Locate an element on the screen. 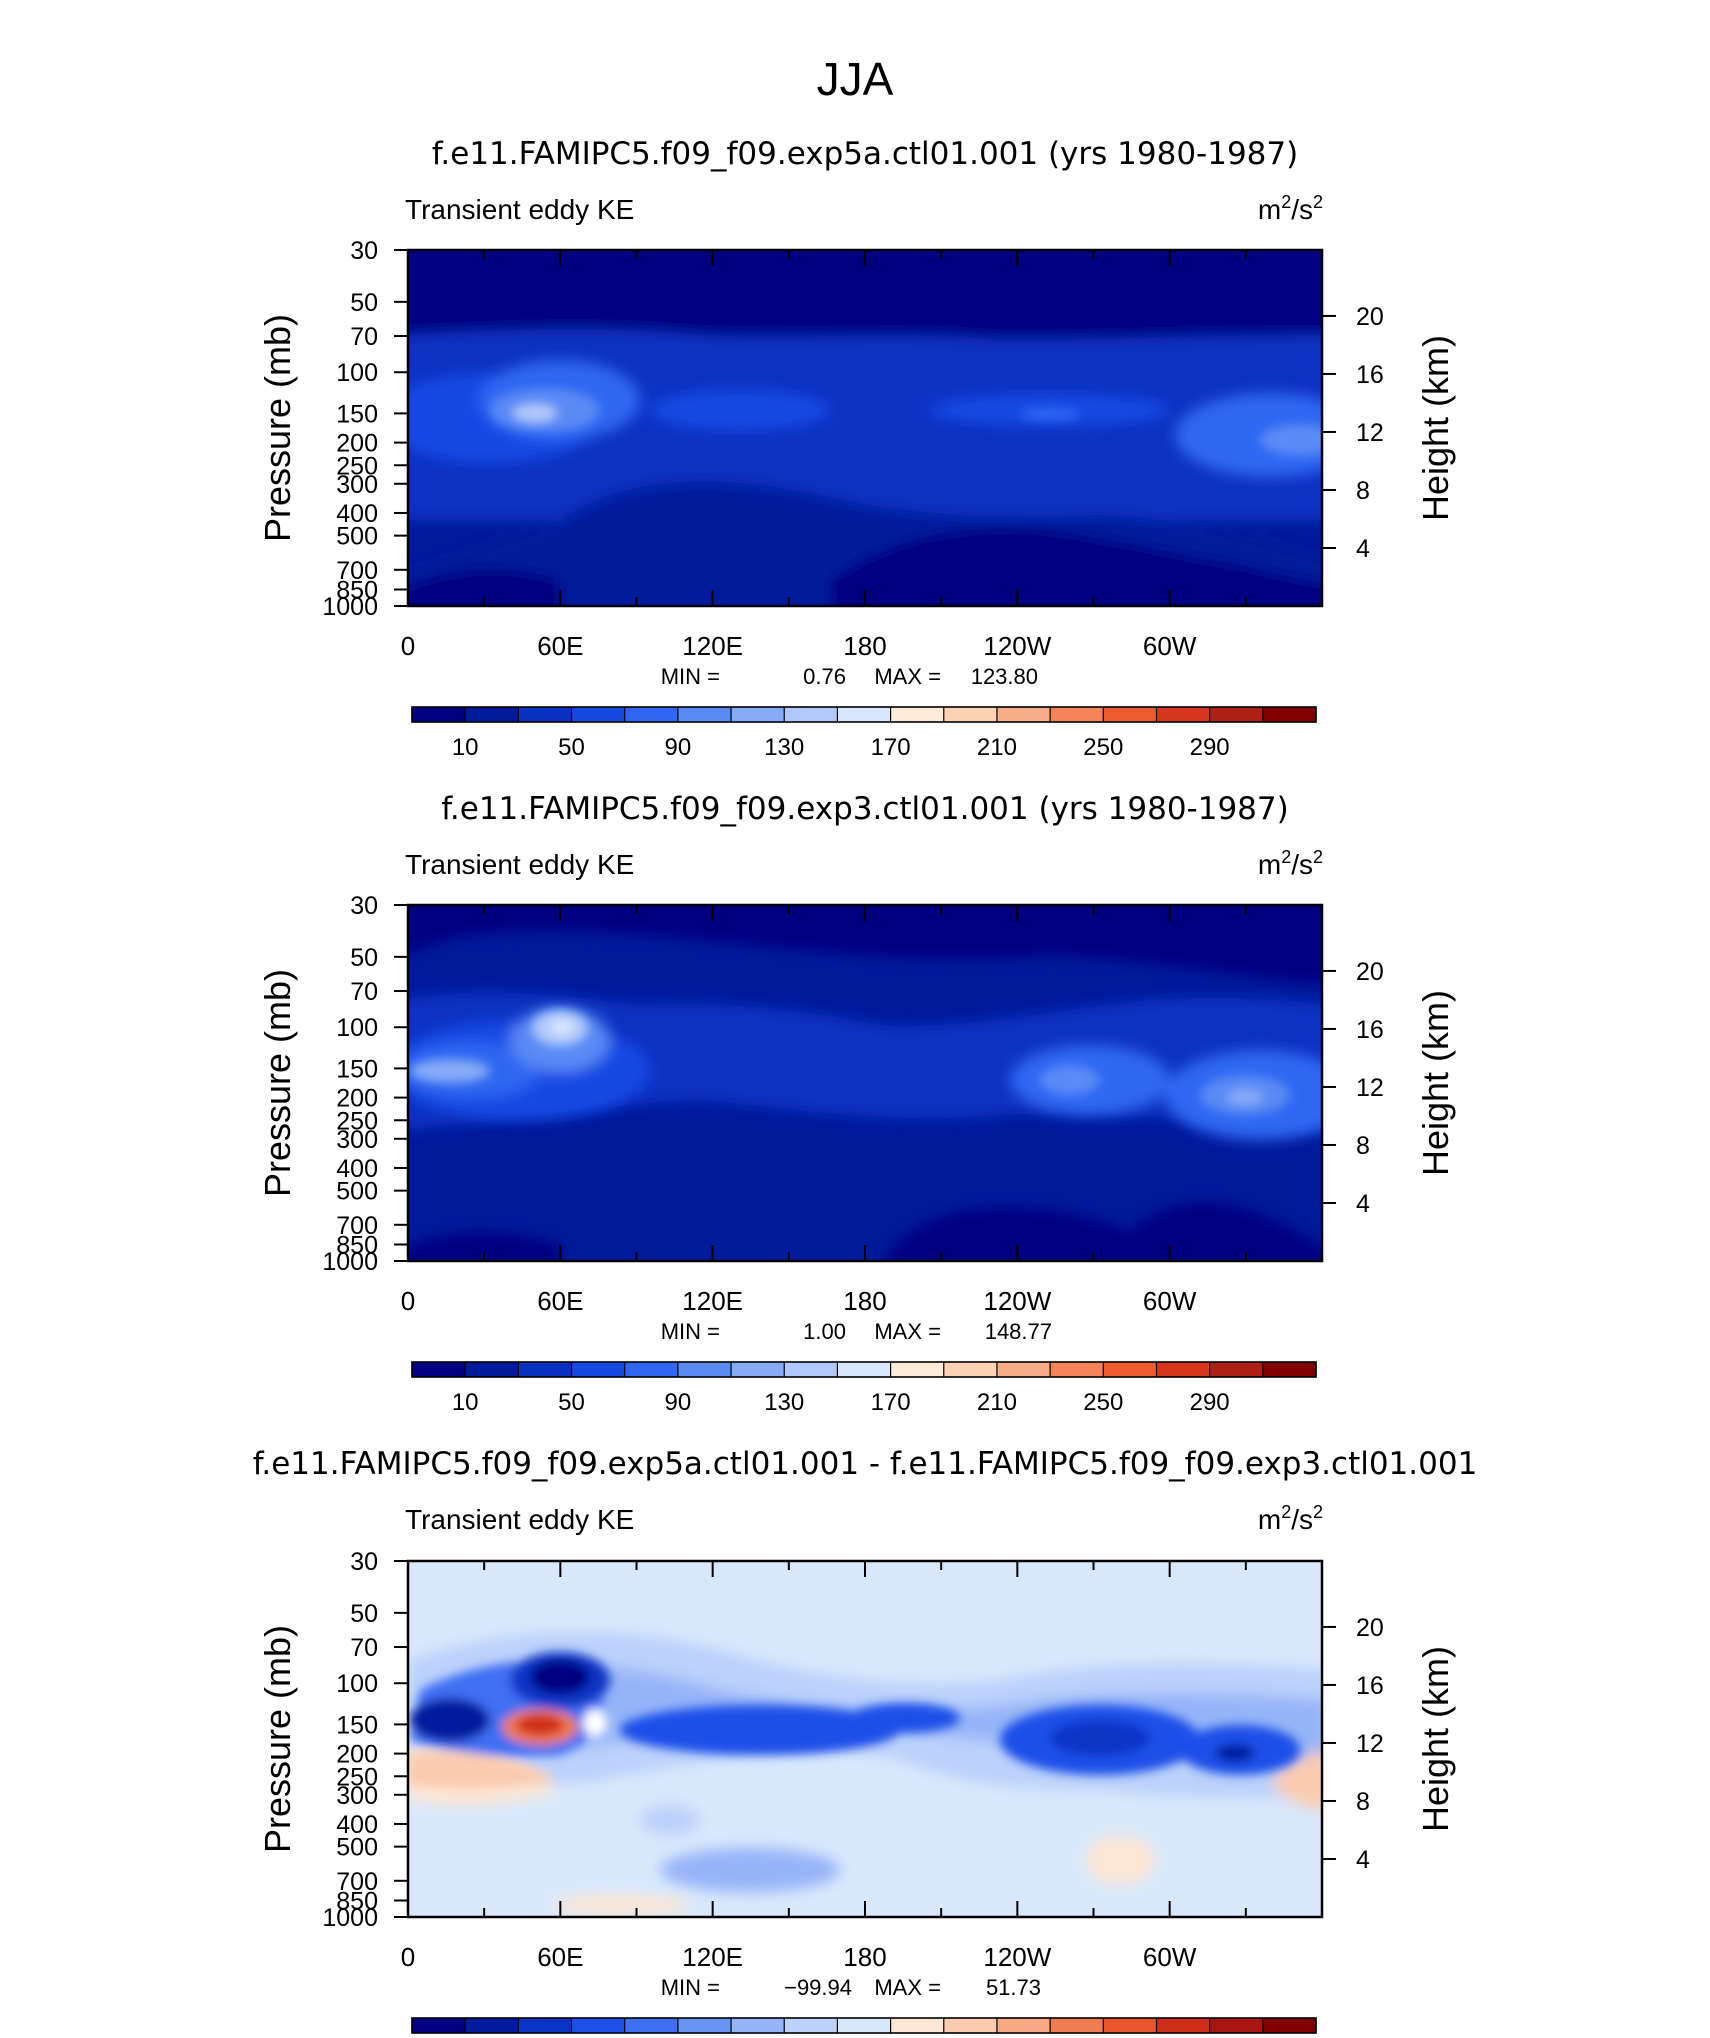 This screenshot has width=1710, height=2038. panel-1-units-mid: /s is located at coordinates (1302, 209).